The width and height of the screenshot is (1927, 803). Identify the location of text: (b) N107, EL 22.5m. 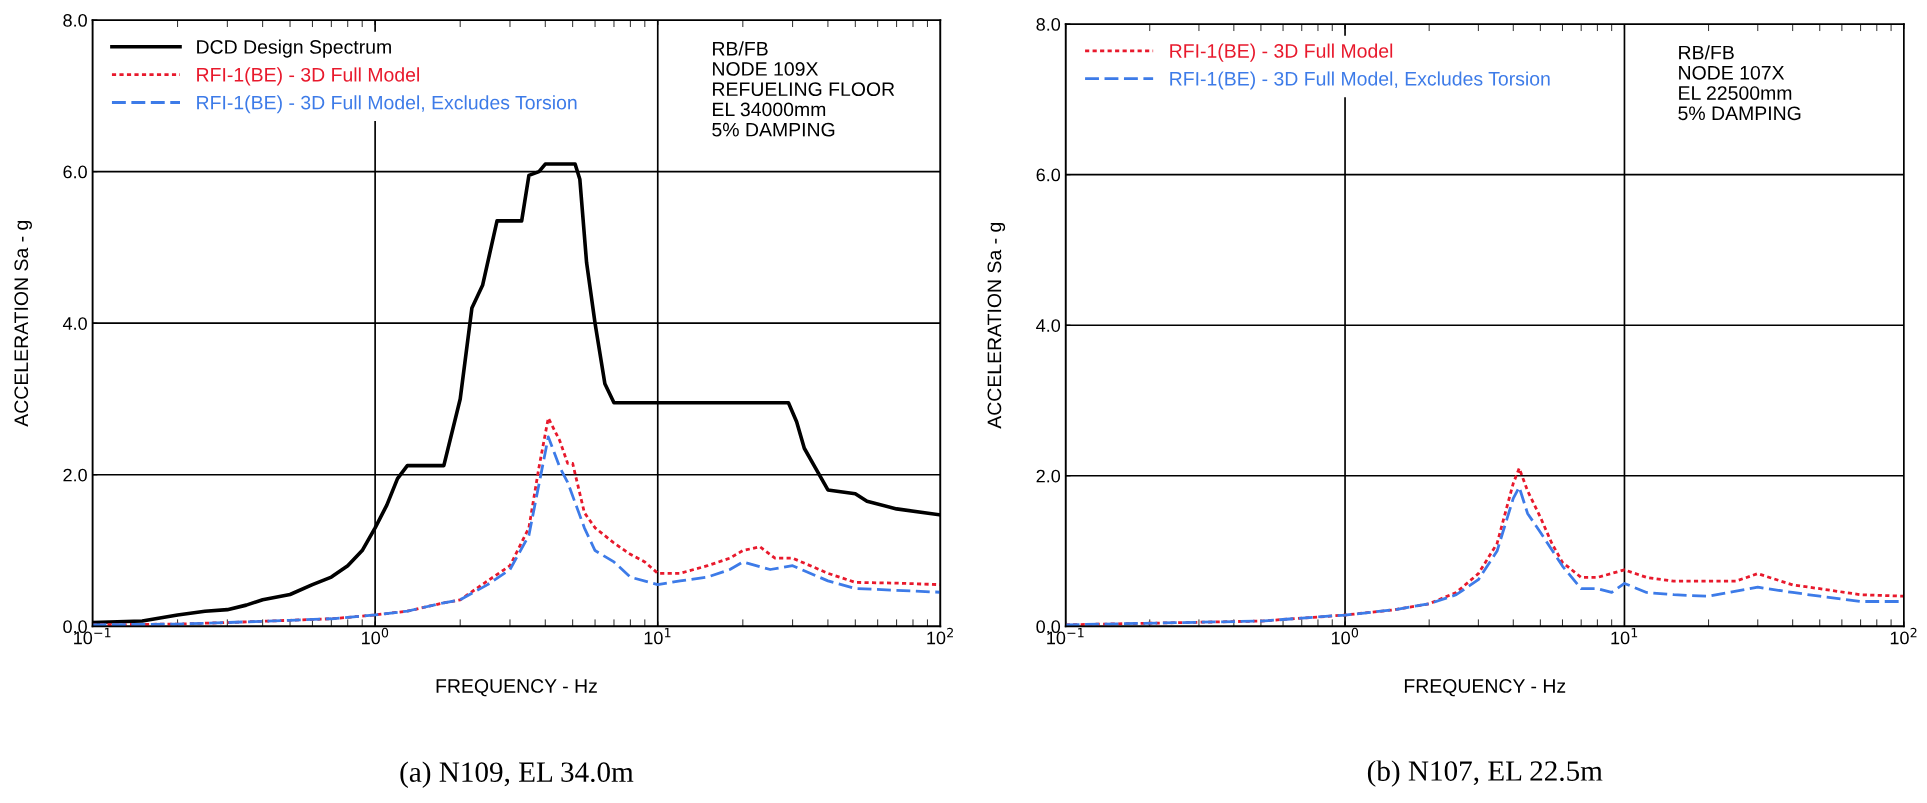
(1485, 773).